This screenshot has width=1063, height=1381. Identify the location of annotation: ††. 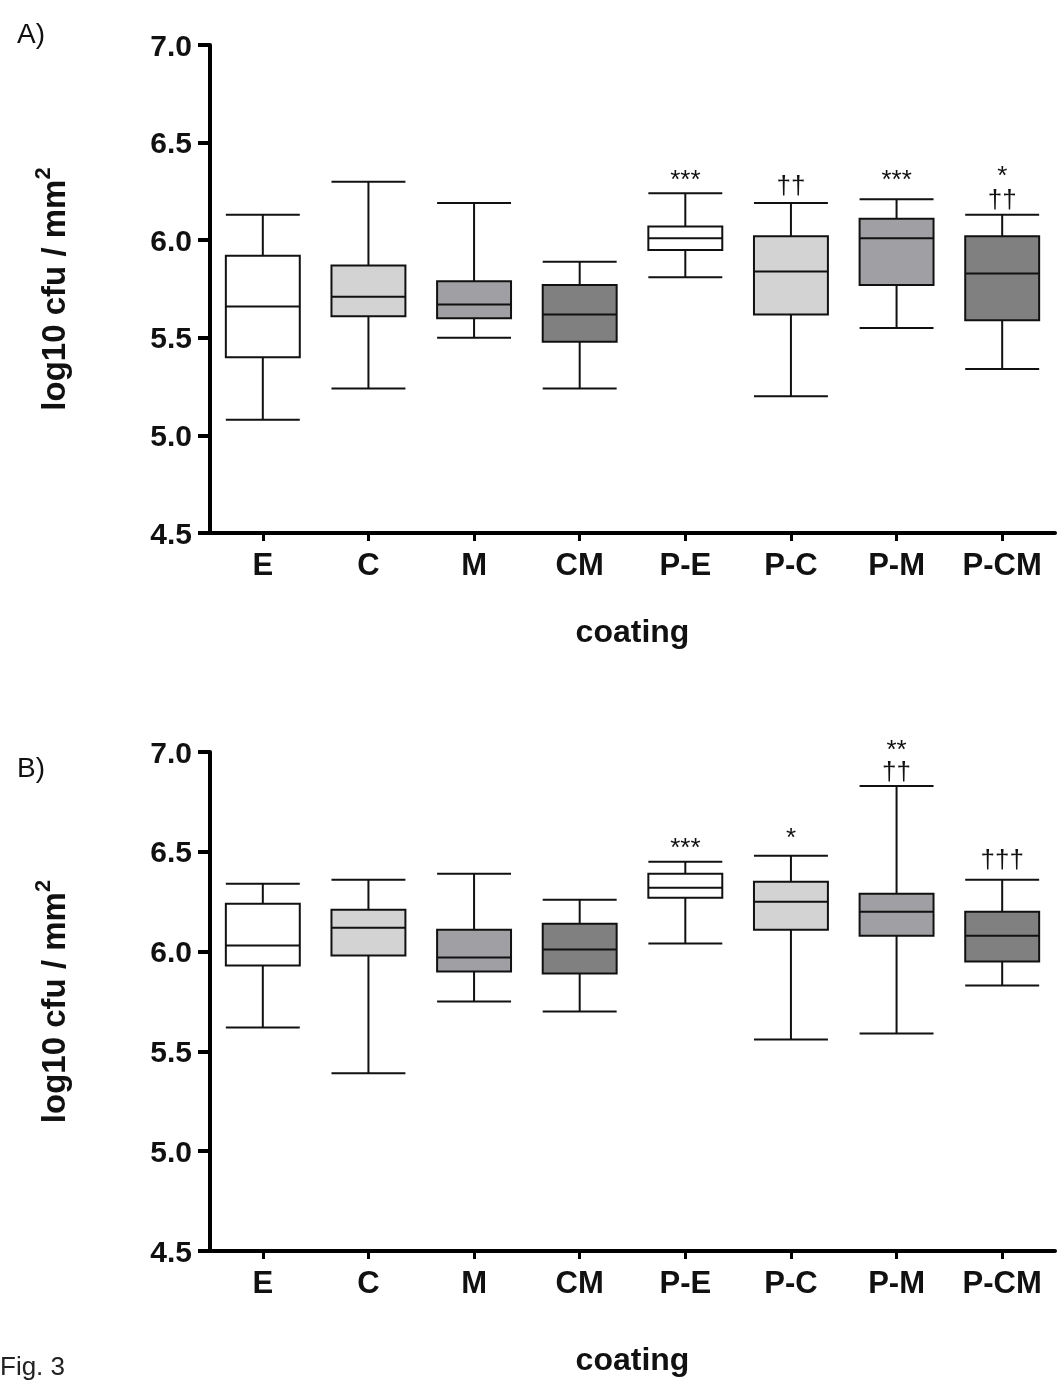
(791, 185).